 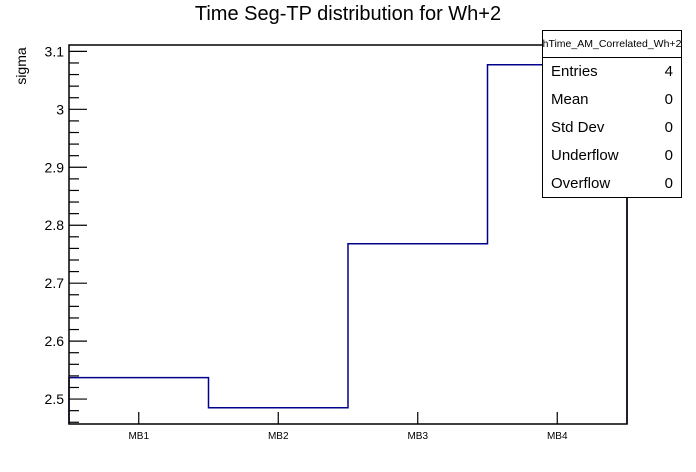 I want to click on stats-row: Mean 0, so click(x=612, y=100).